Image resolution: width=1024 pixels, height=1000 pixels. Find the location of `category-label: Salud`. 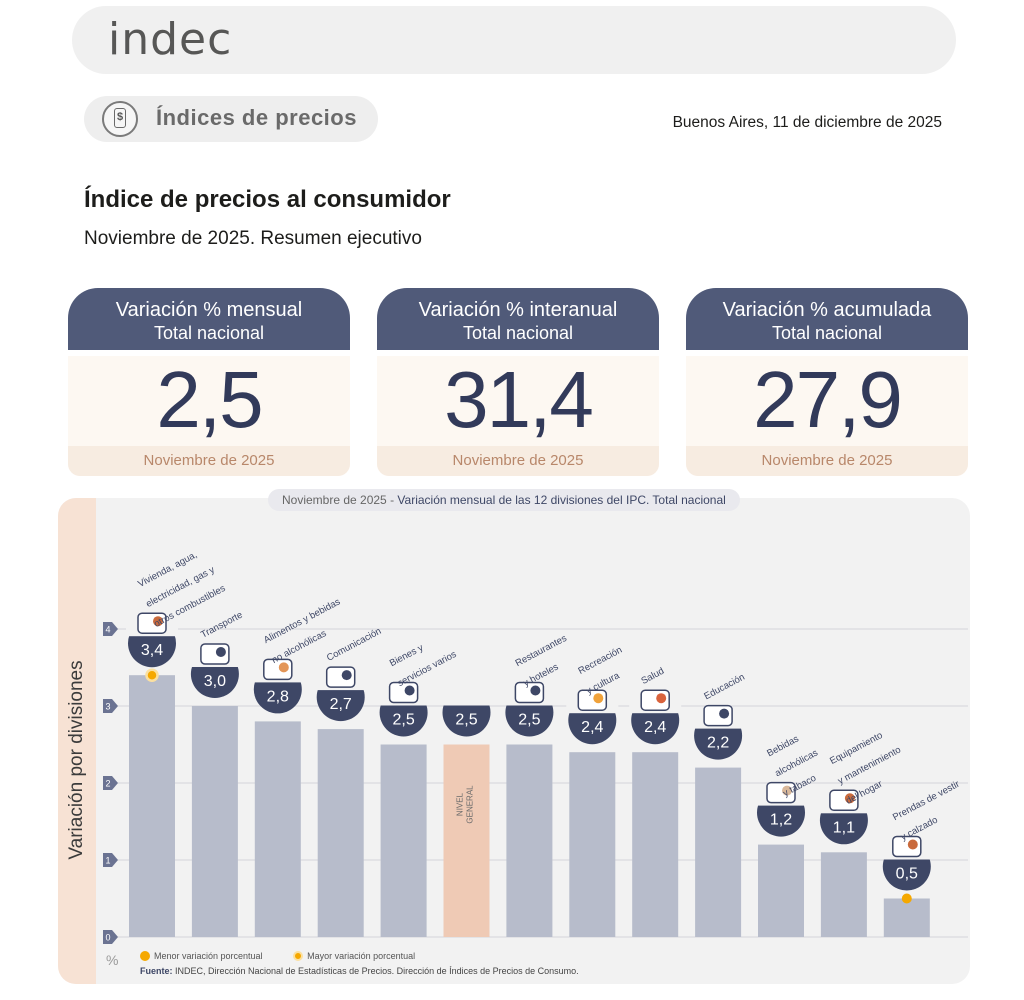

category-label: Salud is located at coordinates (652, 676).